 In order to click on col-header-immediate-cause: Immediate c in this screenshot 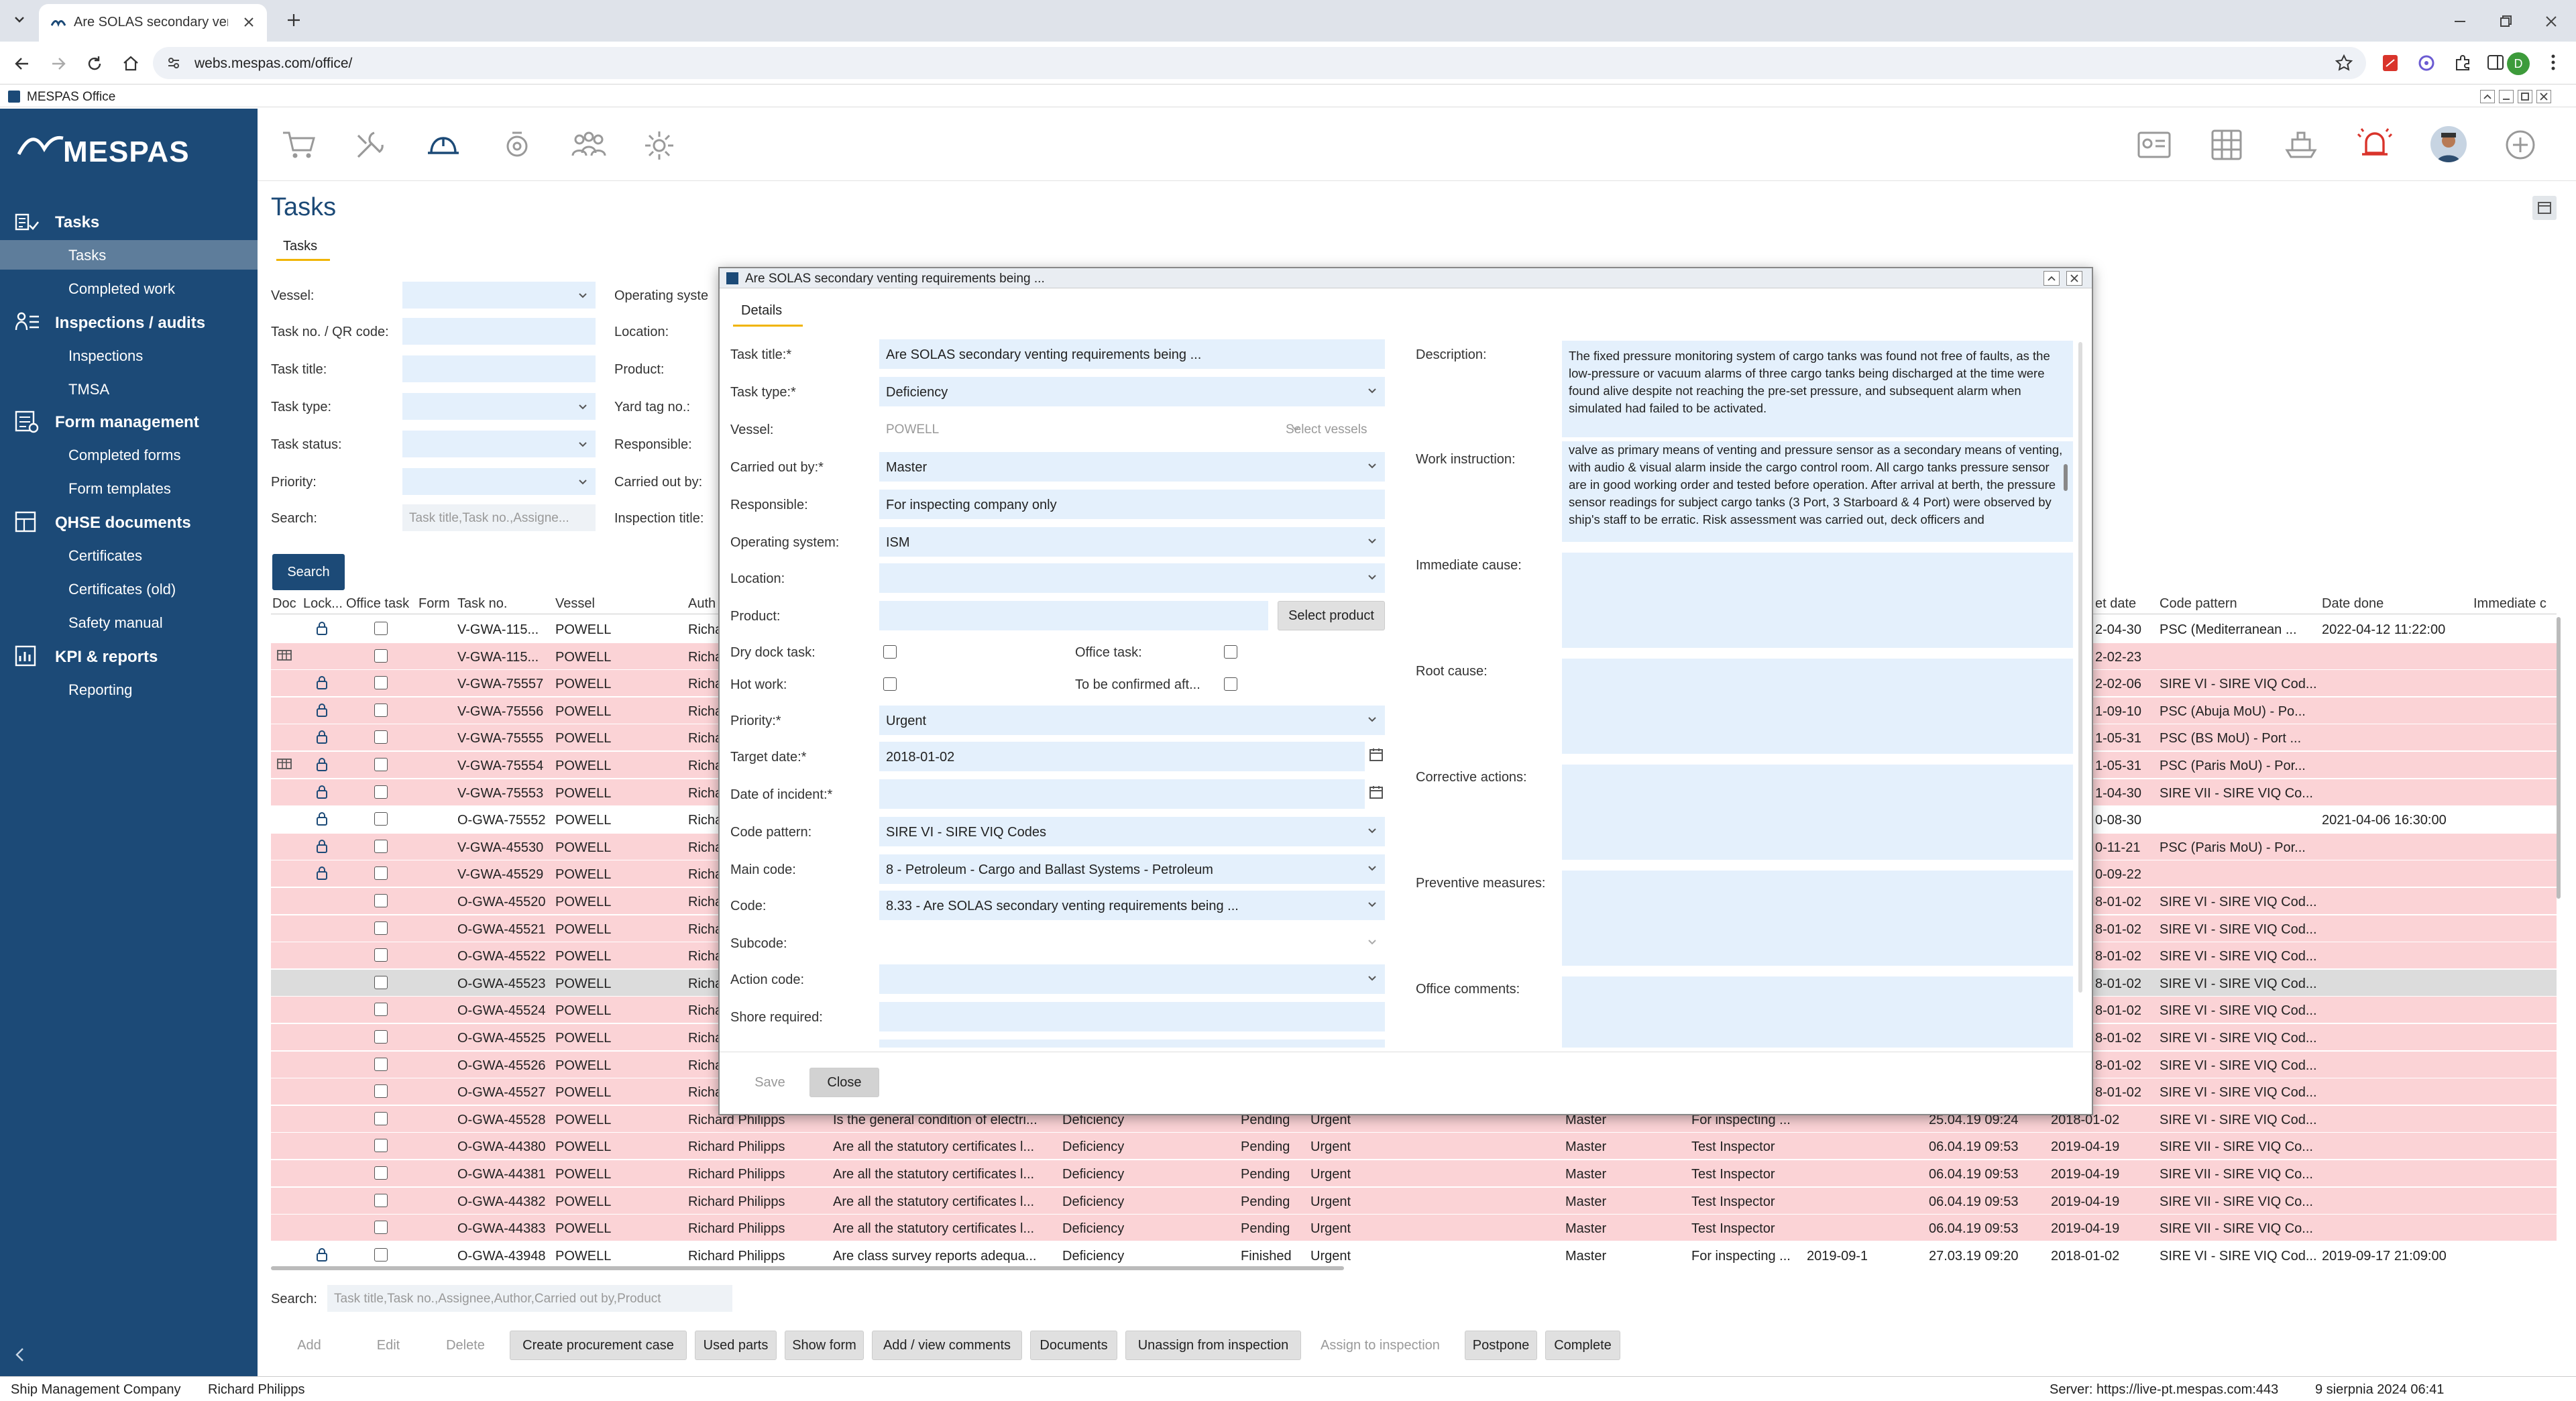, I will do `click(2509, 603)`.